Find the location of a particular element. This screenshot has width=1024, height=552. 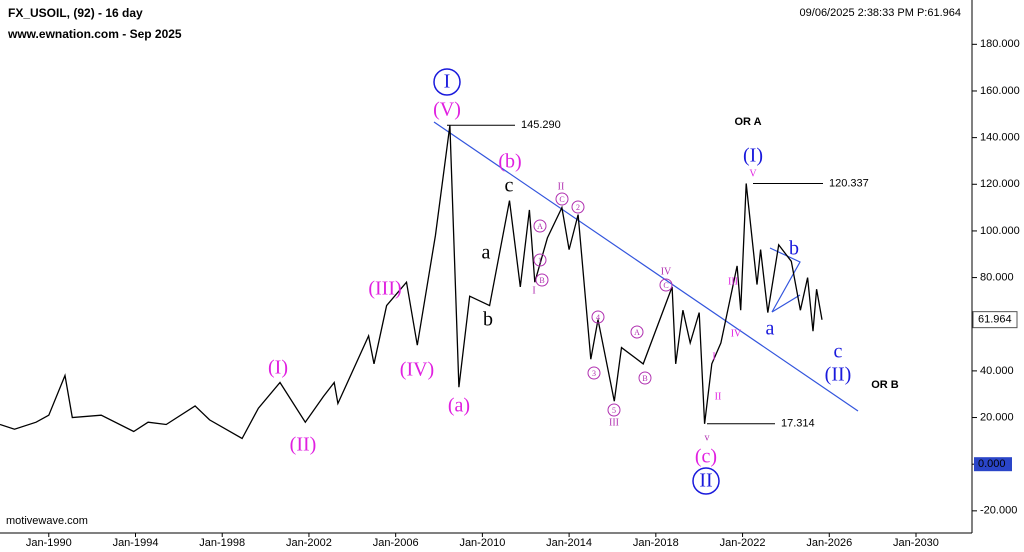

x-tick-label: Jan-2022 is located at coordinates (743, 543).